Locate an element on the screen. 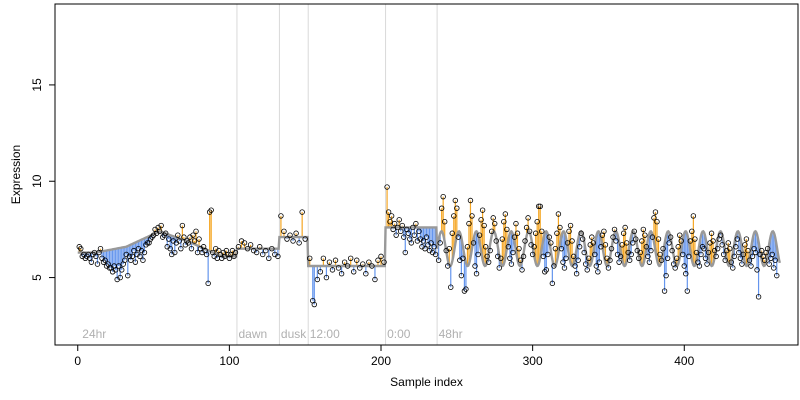 The width and height of the screenshot is (800, 400). segment-annotations: 24hr dawn dusk 12:00 0:00 48hr is located at coordinates (272, 334).